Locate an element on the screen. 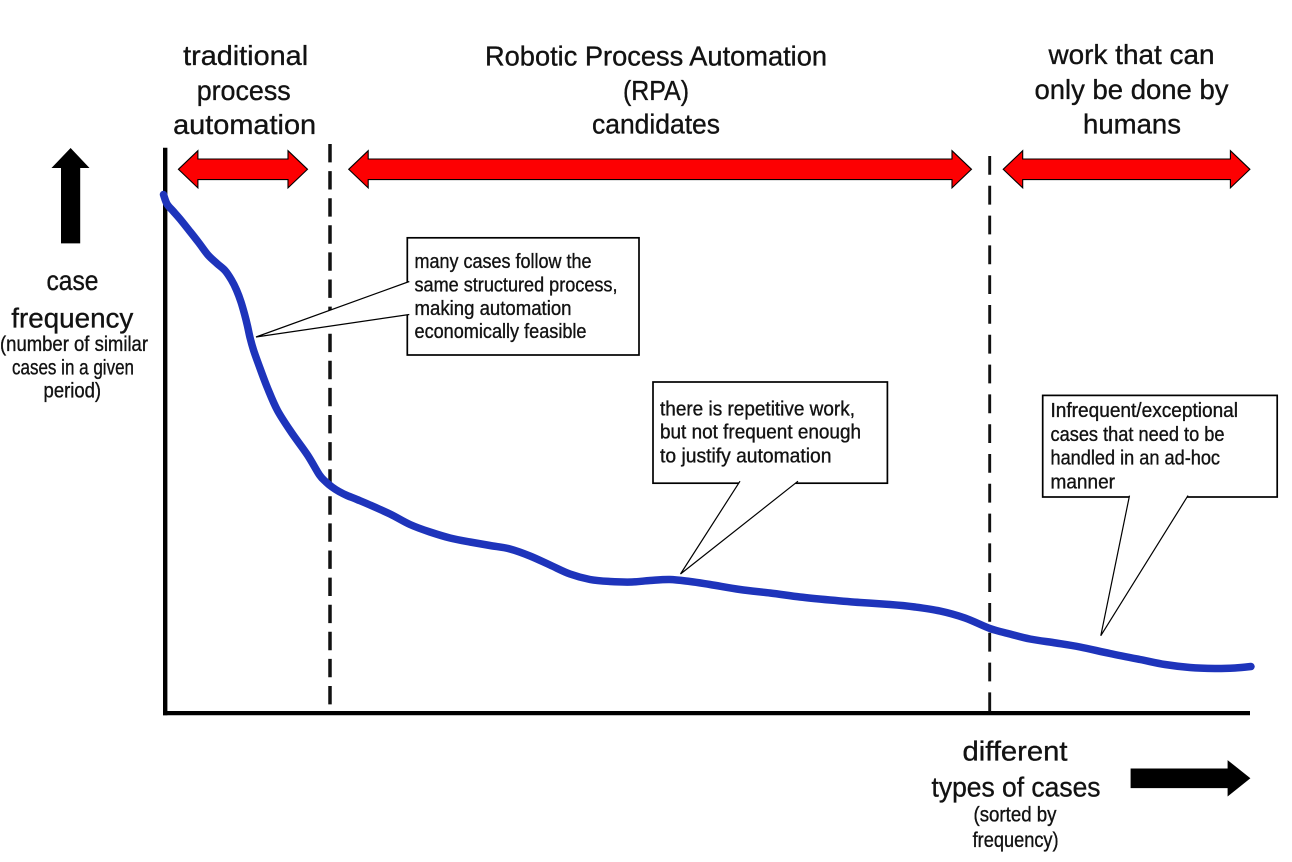 The width and height of the screenshot is (1292, 862). svg-text: only be done by is located at coordinates (1132, 89).